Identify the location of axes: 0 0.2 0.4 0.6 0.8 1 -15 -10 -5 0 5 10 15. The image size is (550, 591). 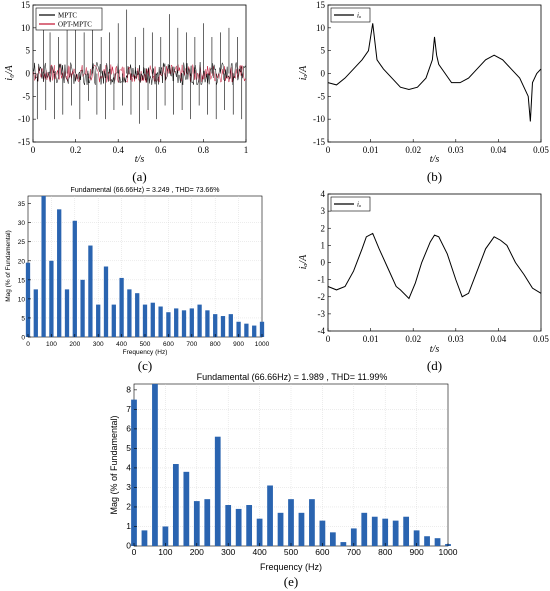
(133, 77).